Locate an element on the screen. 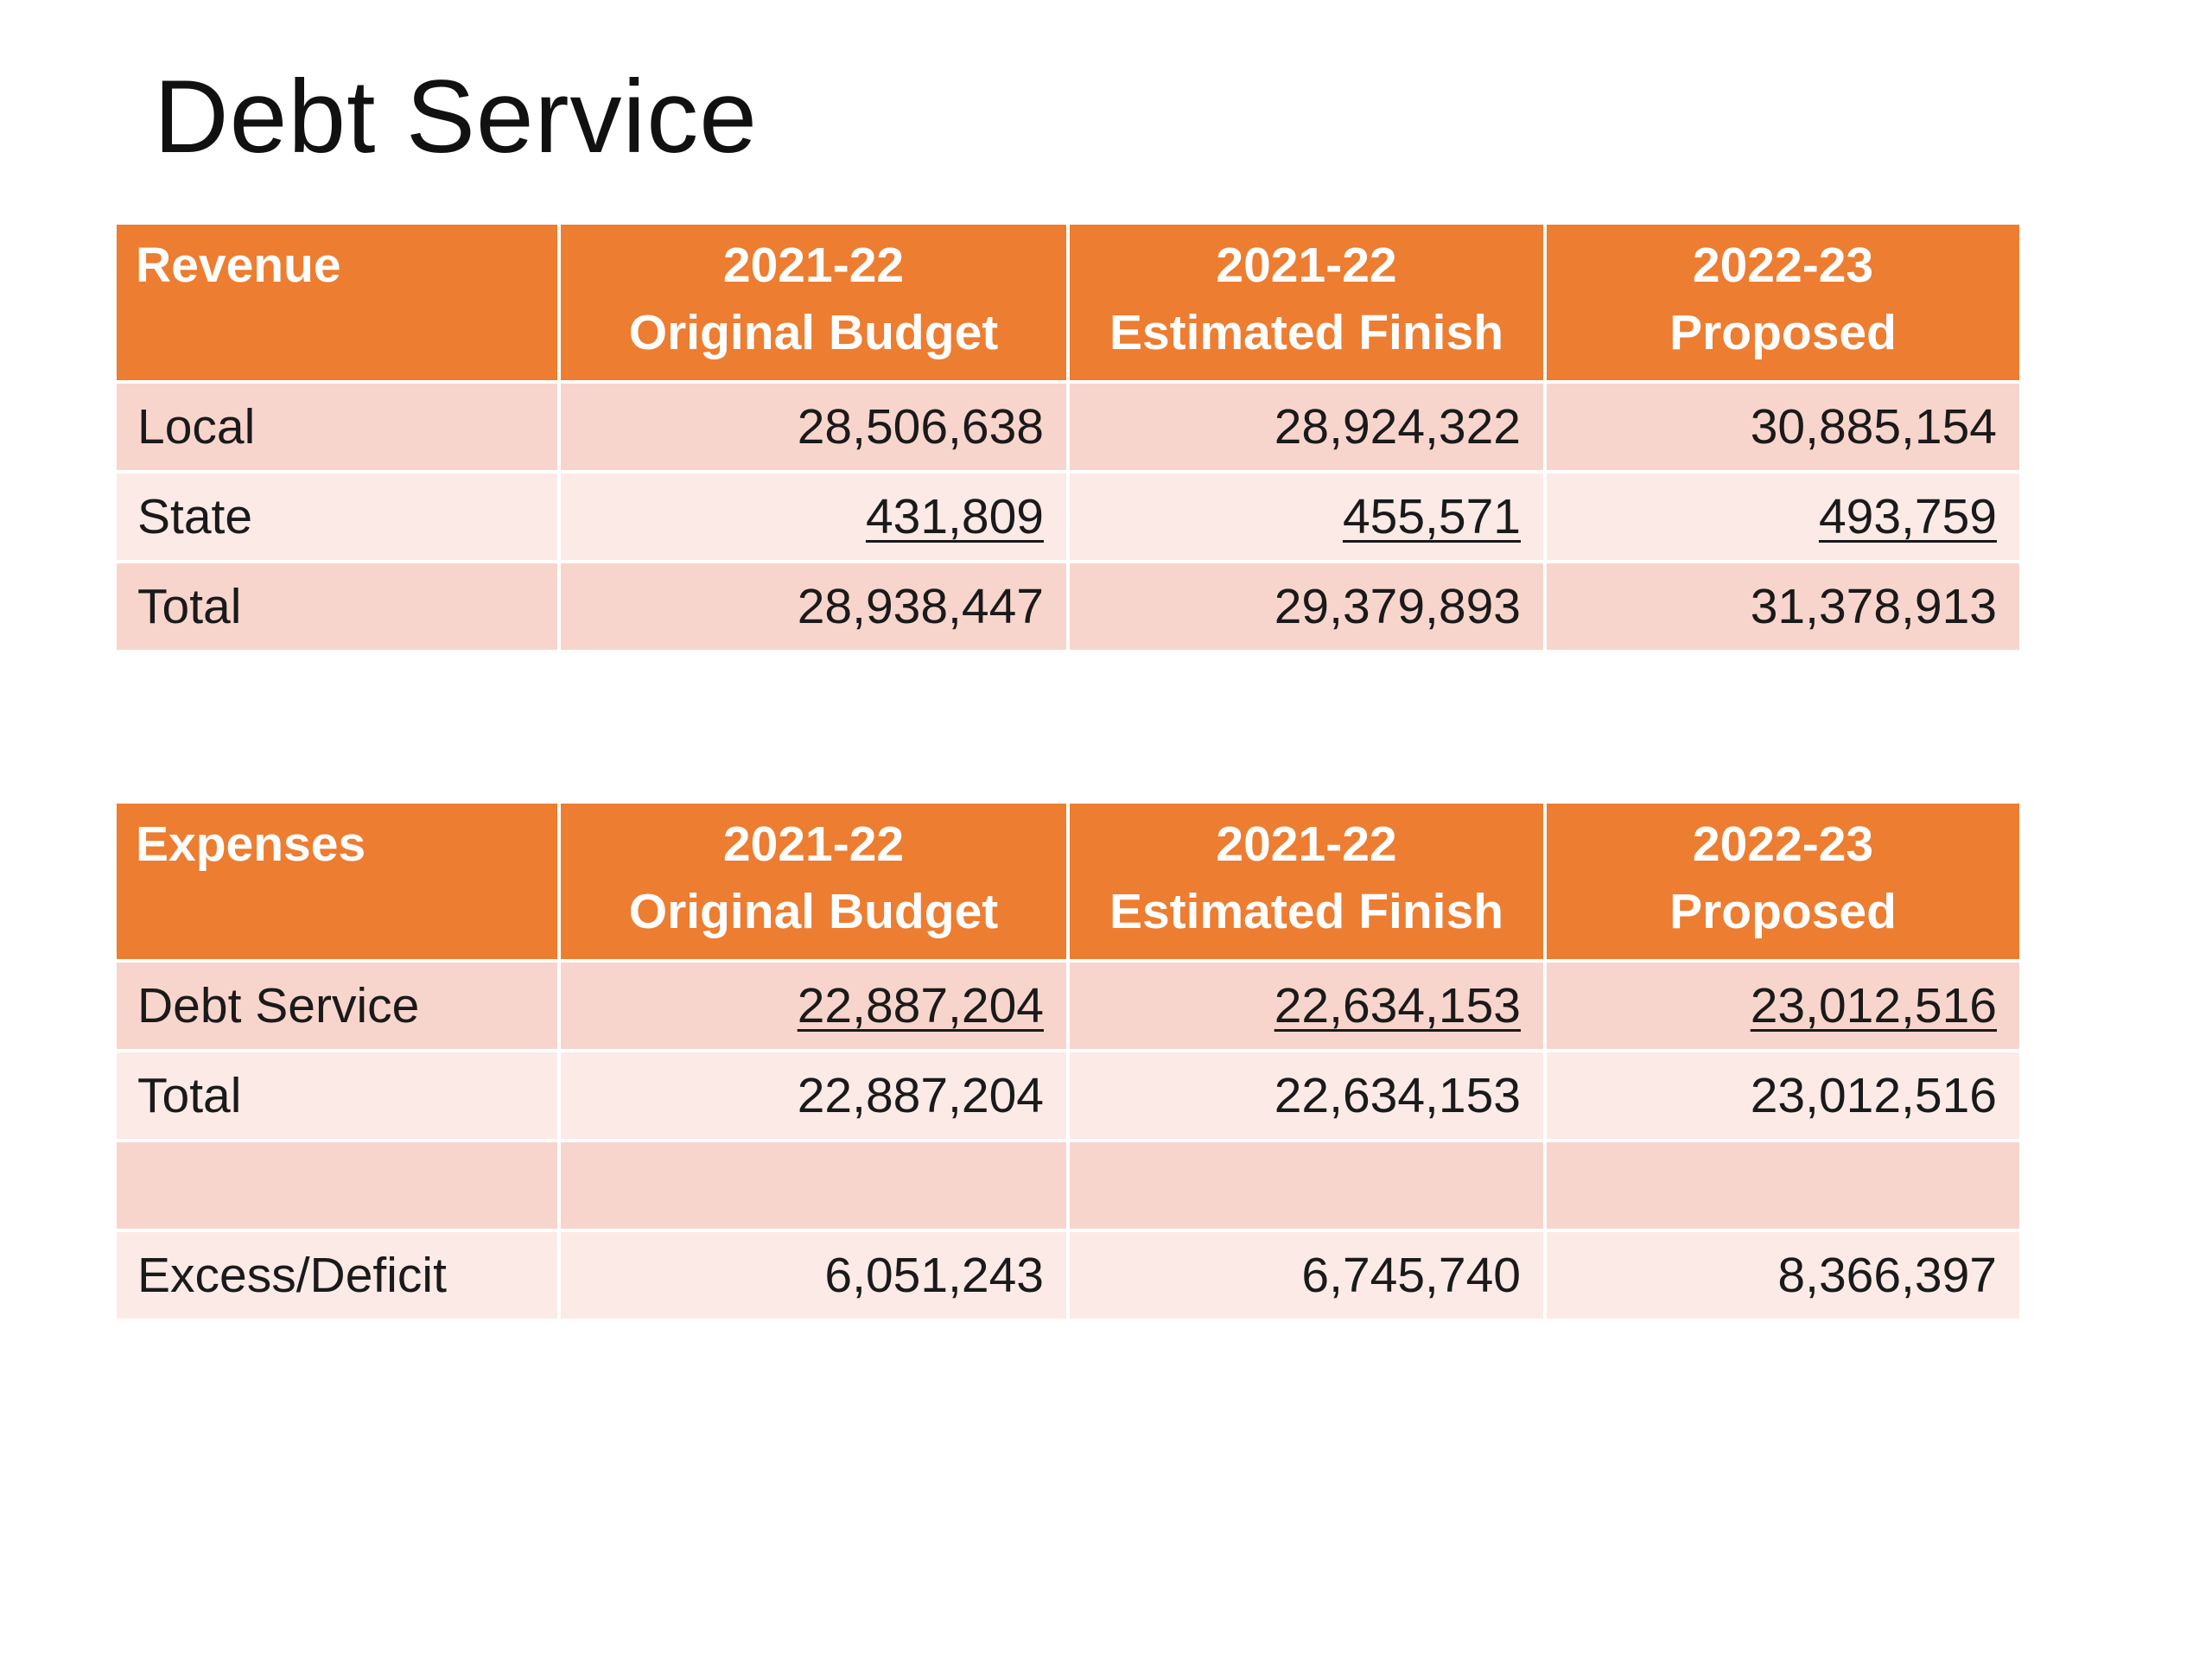 Image resolution: width=2212 pixels, height=1659 pixels. table-row: Local 28,506,638 28,924,322 30,885,154 is located at coordinates (1068, 427).